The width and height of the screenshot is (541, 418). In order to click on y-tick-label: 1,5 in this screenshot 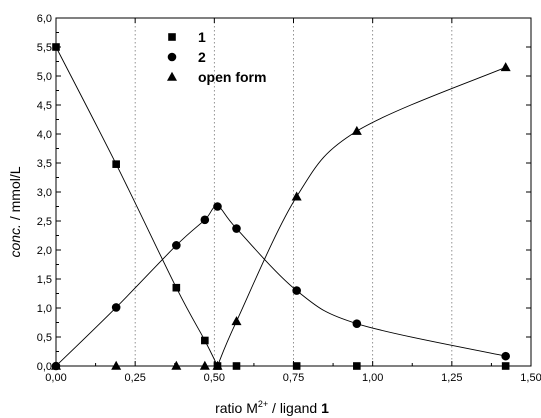, I will do `click(44, 280)`.